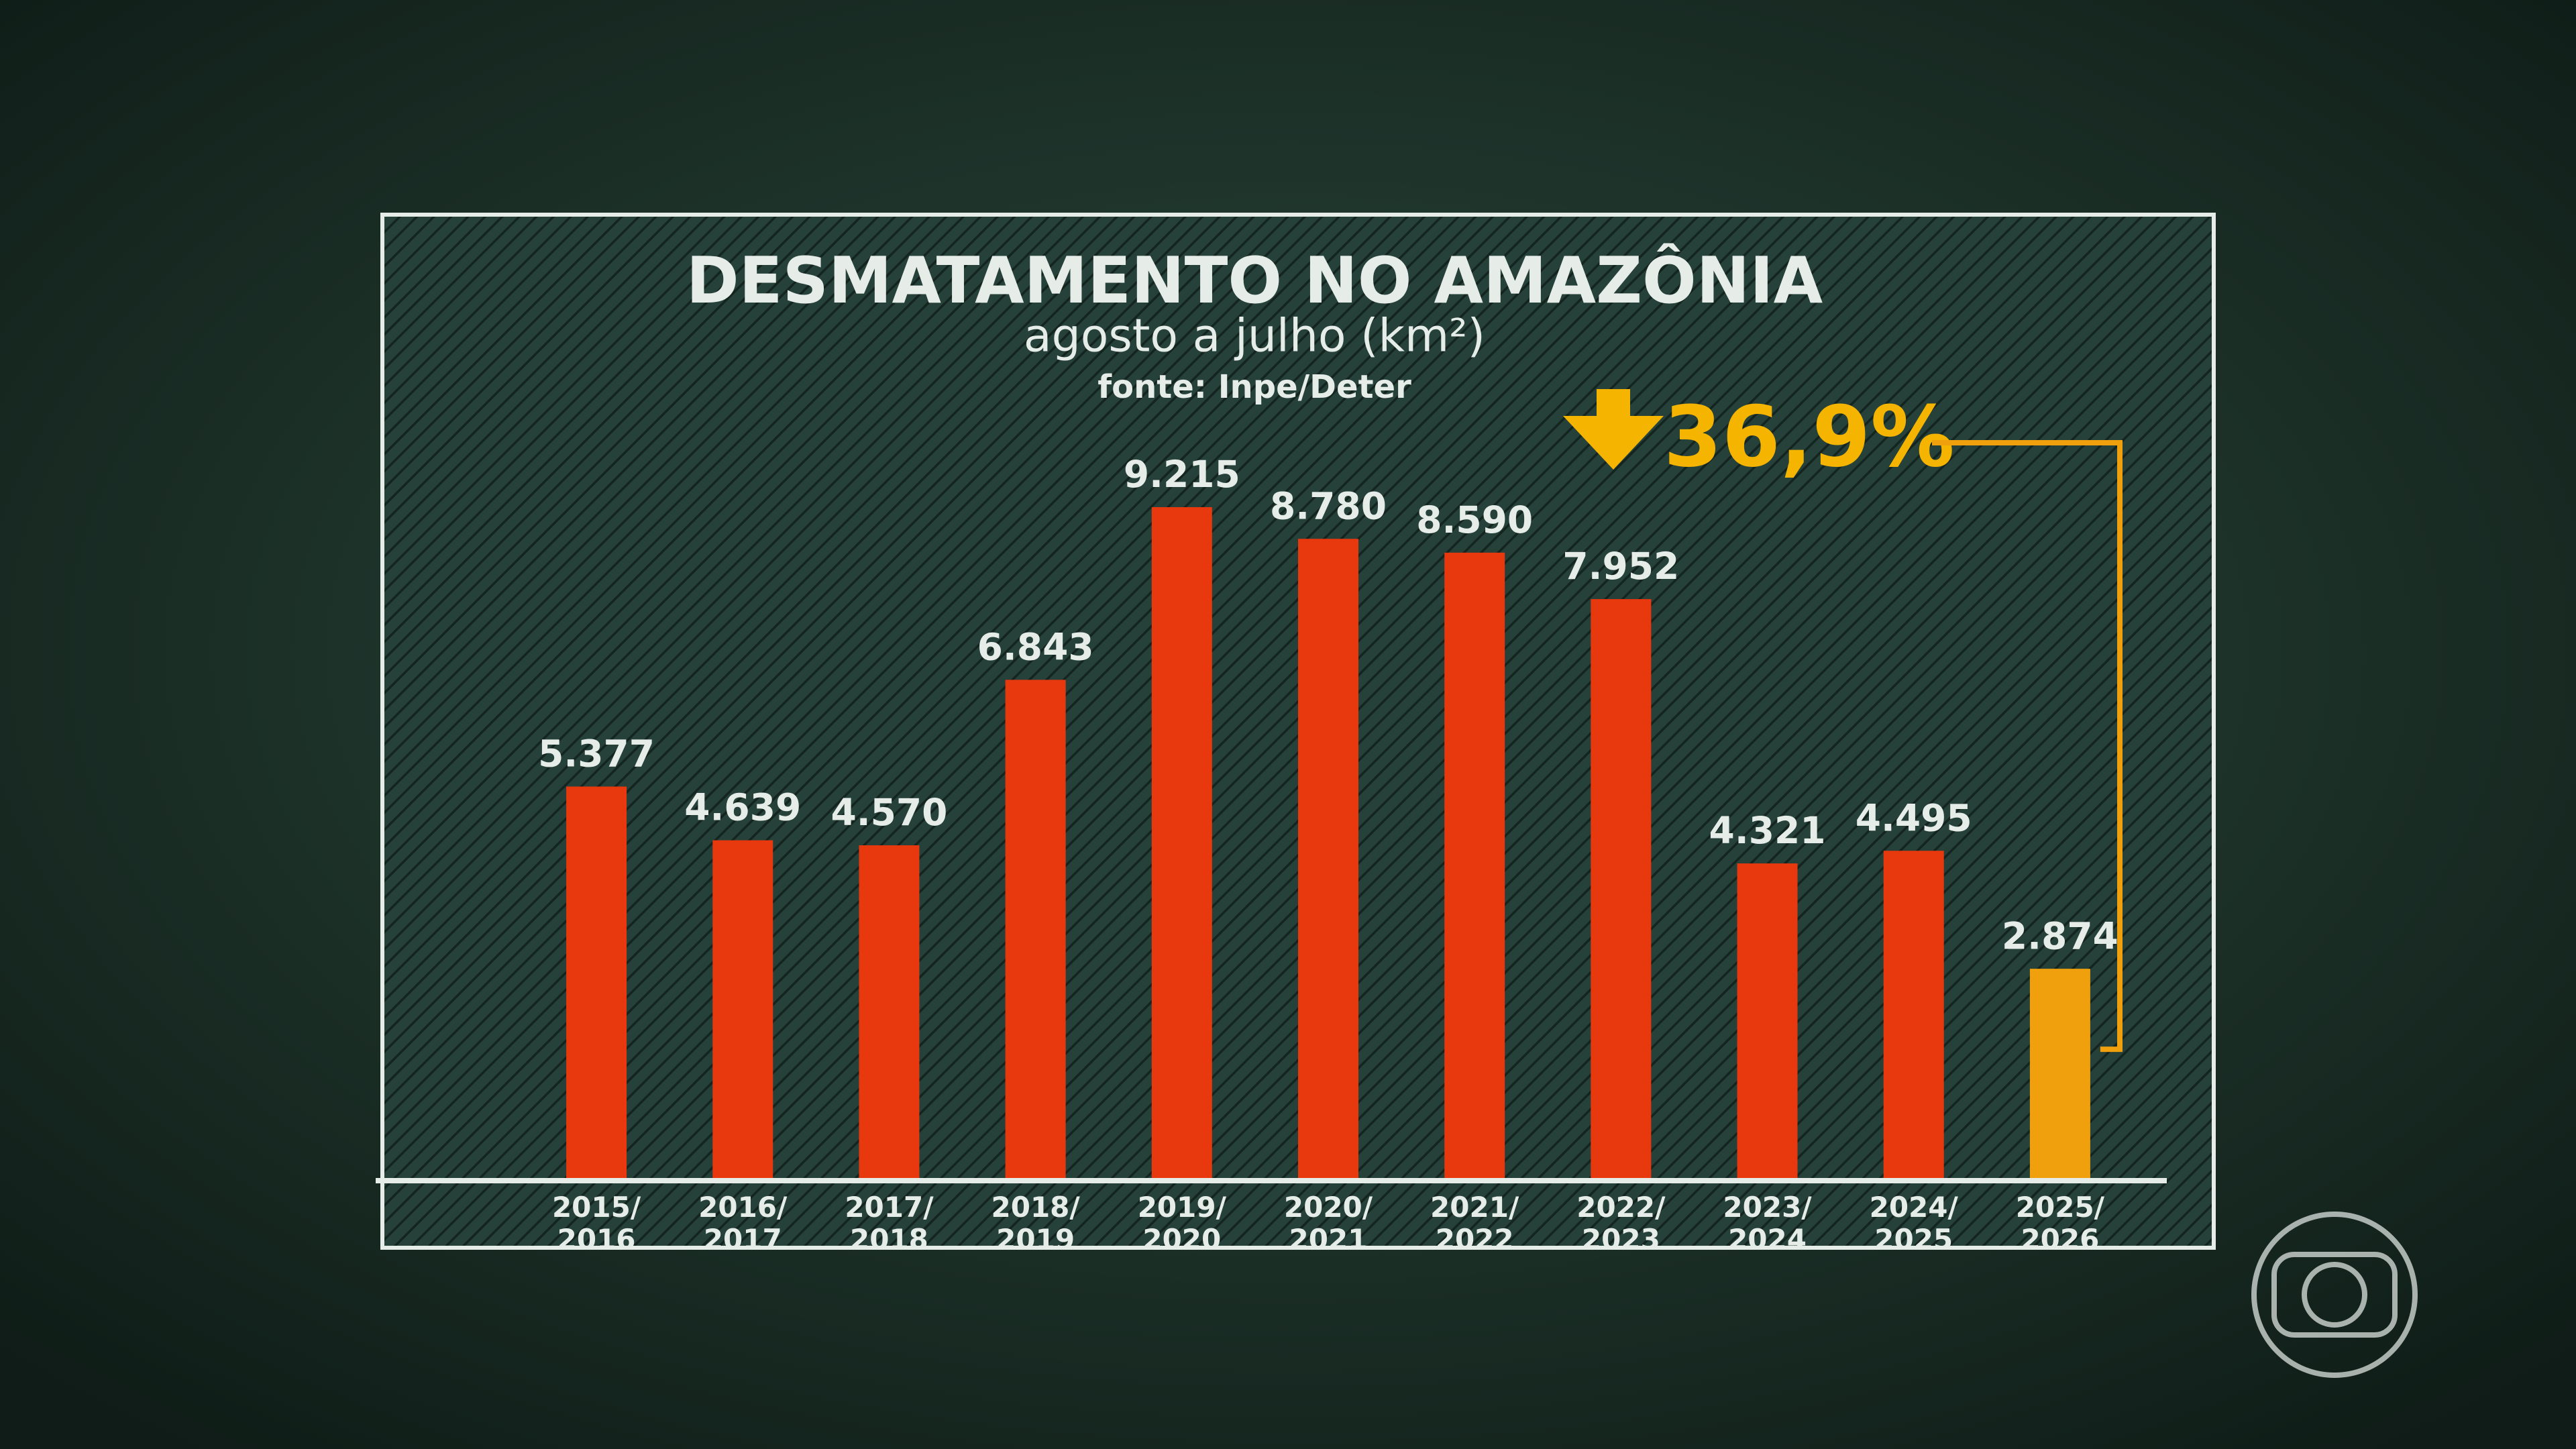 The image size is (2576, 1449). I want to click on x-tick-label: 2018/ 2019, so click(1035, 1223).